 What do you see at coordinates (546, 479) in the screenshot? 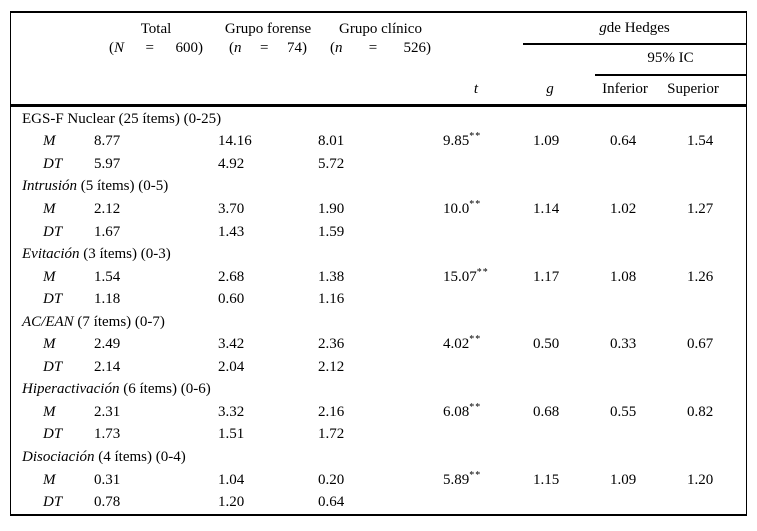
I see `cell-g: 1.15` at bounding box center [546, 479].